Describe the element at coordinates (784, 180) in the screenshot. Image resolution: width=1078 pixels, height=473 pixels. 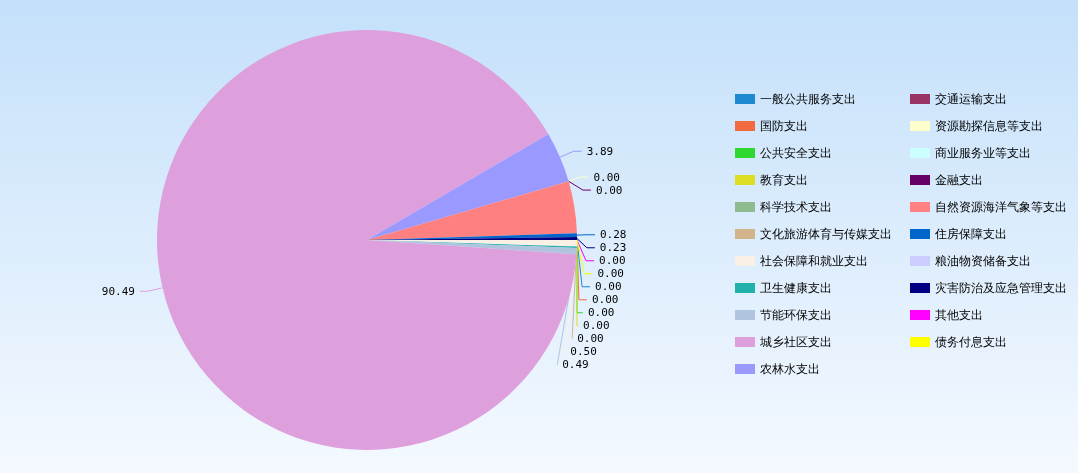
I see `legend-label: 教育支出` at that location.